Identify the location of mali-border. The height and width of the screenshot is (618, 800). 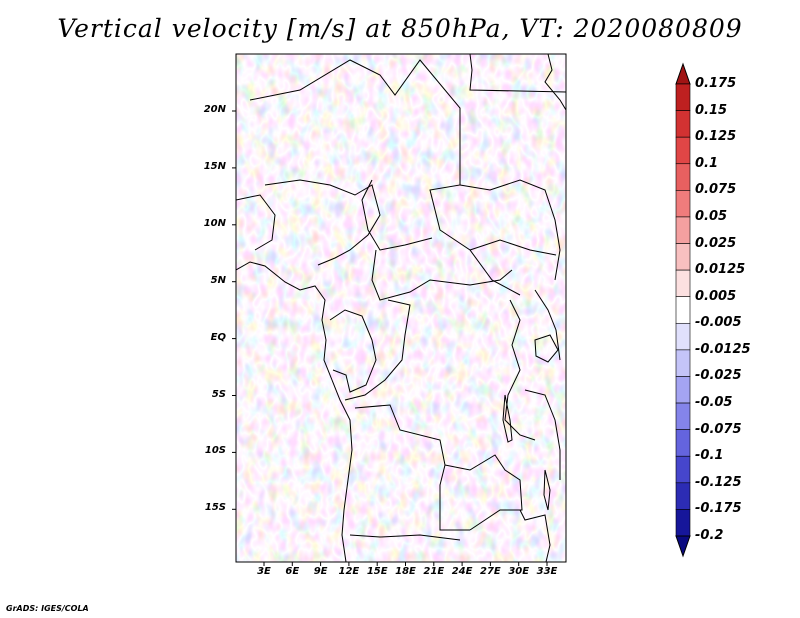
(256, 222).